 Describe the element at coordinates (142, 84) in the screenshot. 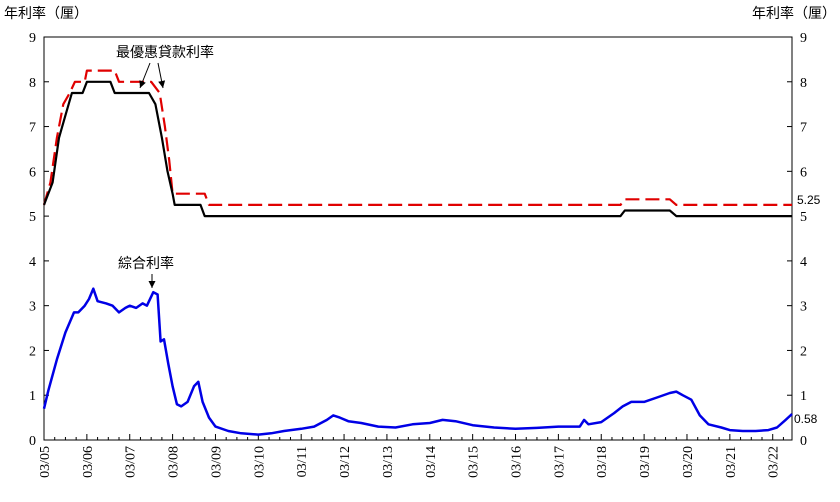

I see `prime-arrow-left-head` at that location.